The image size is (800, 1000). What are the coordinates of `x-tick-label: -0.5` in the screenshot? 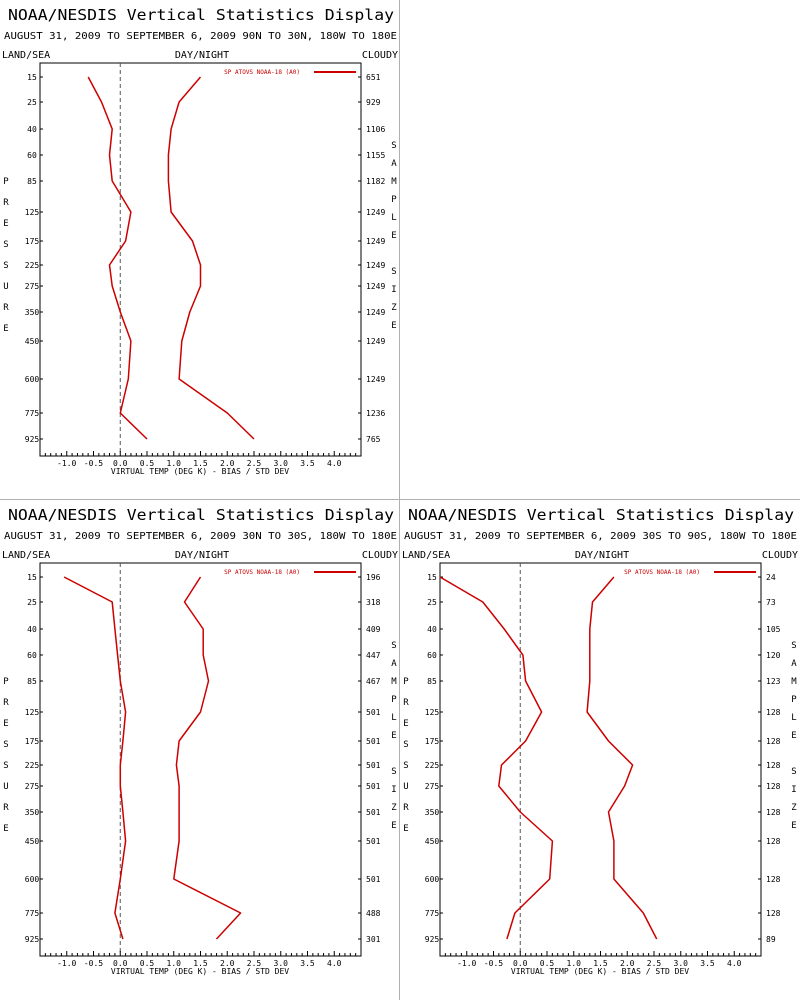 It's located at (93, 463).